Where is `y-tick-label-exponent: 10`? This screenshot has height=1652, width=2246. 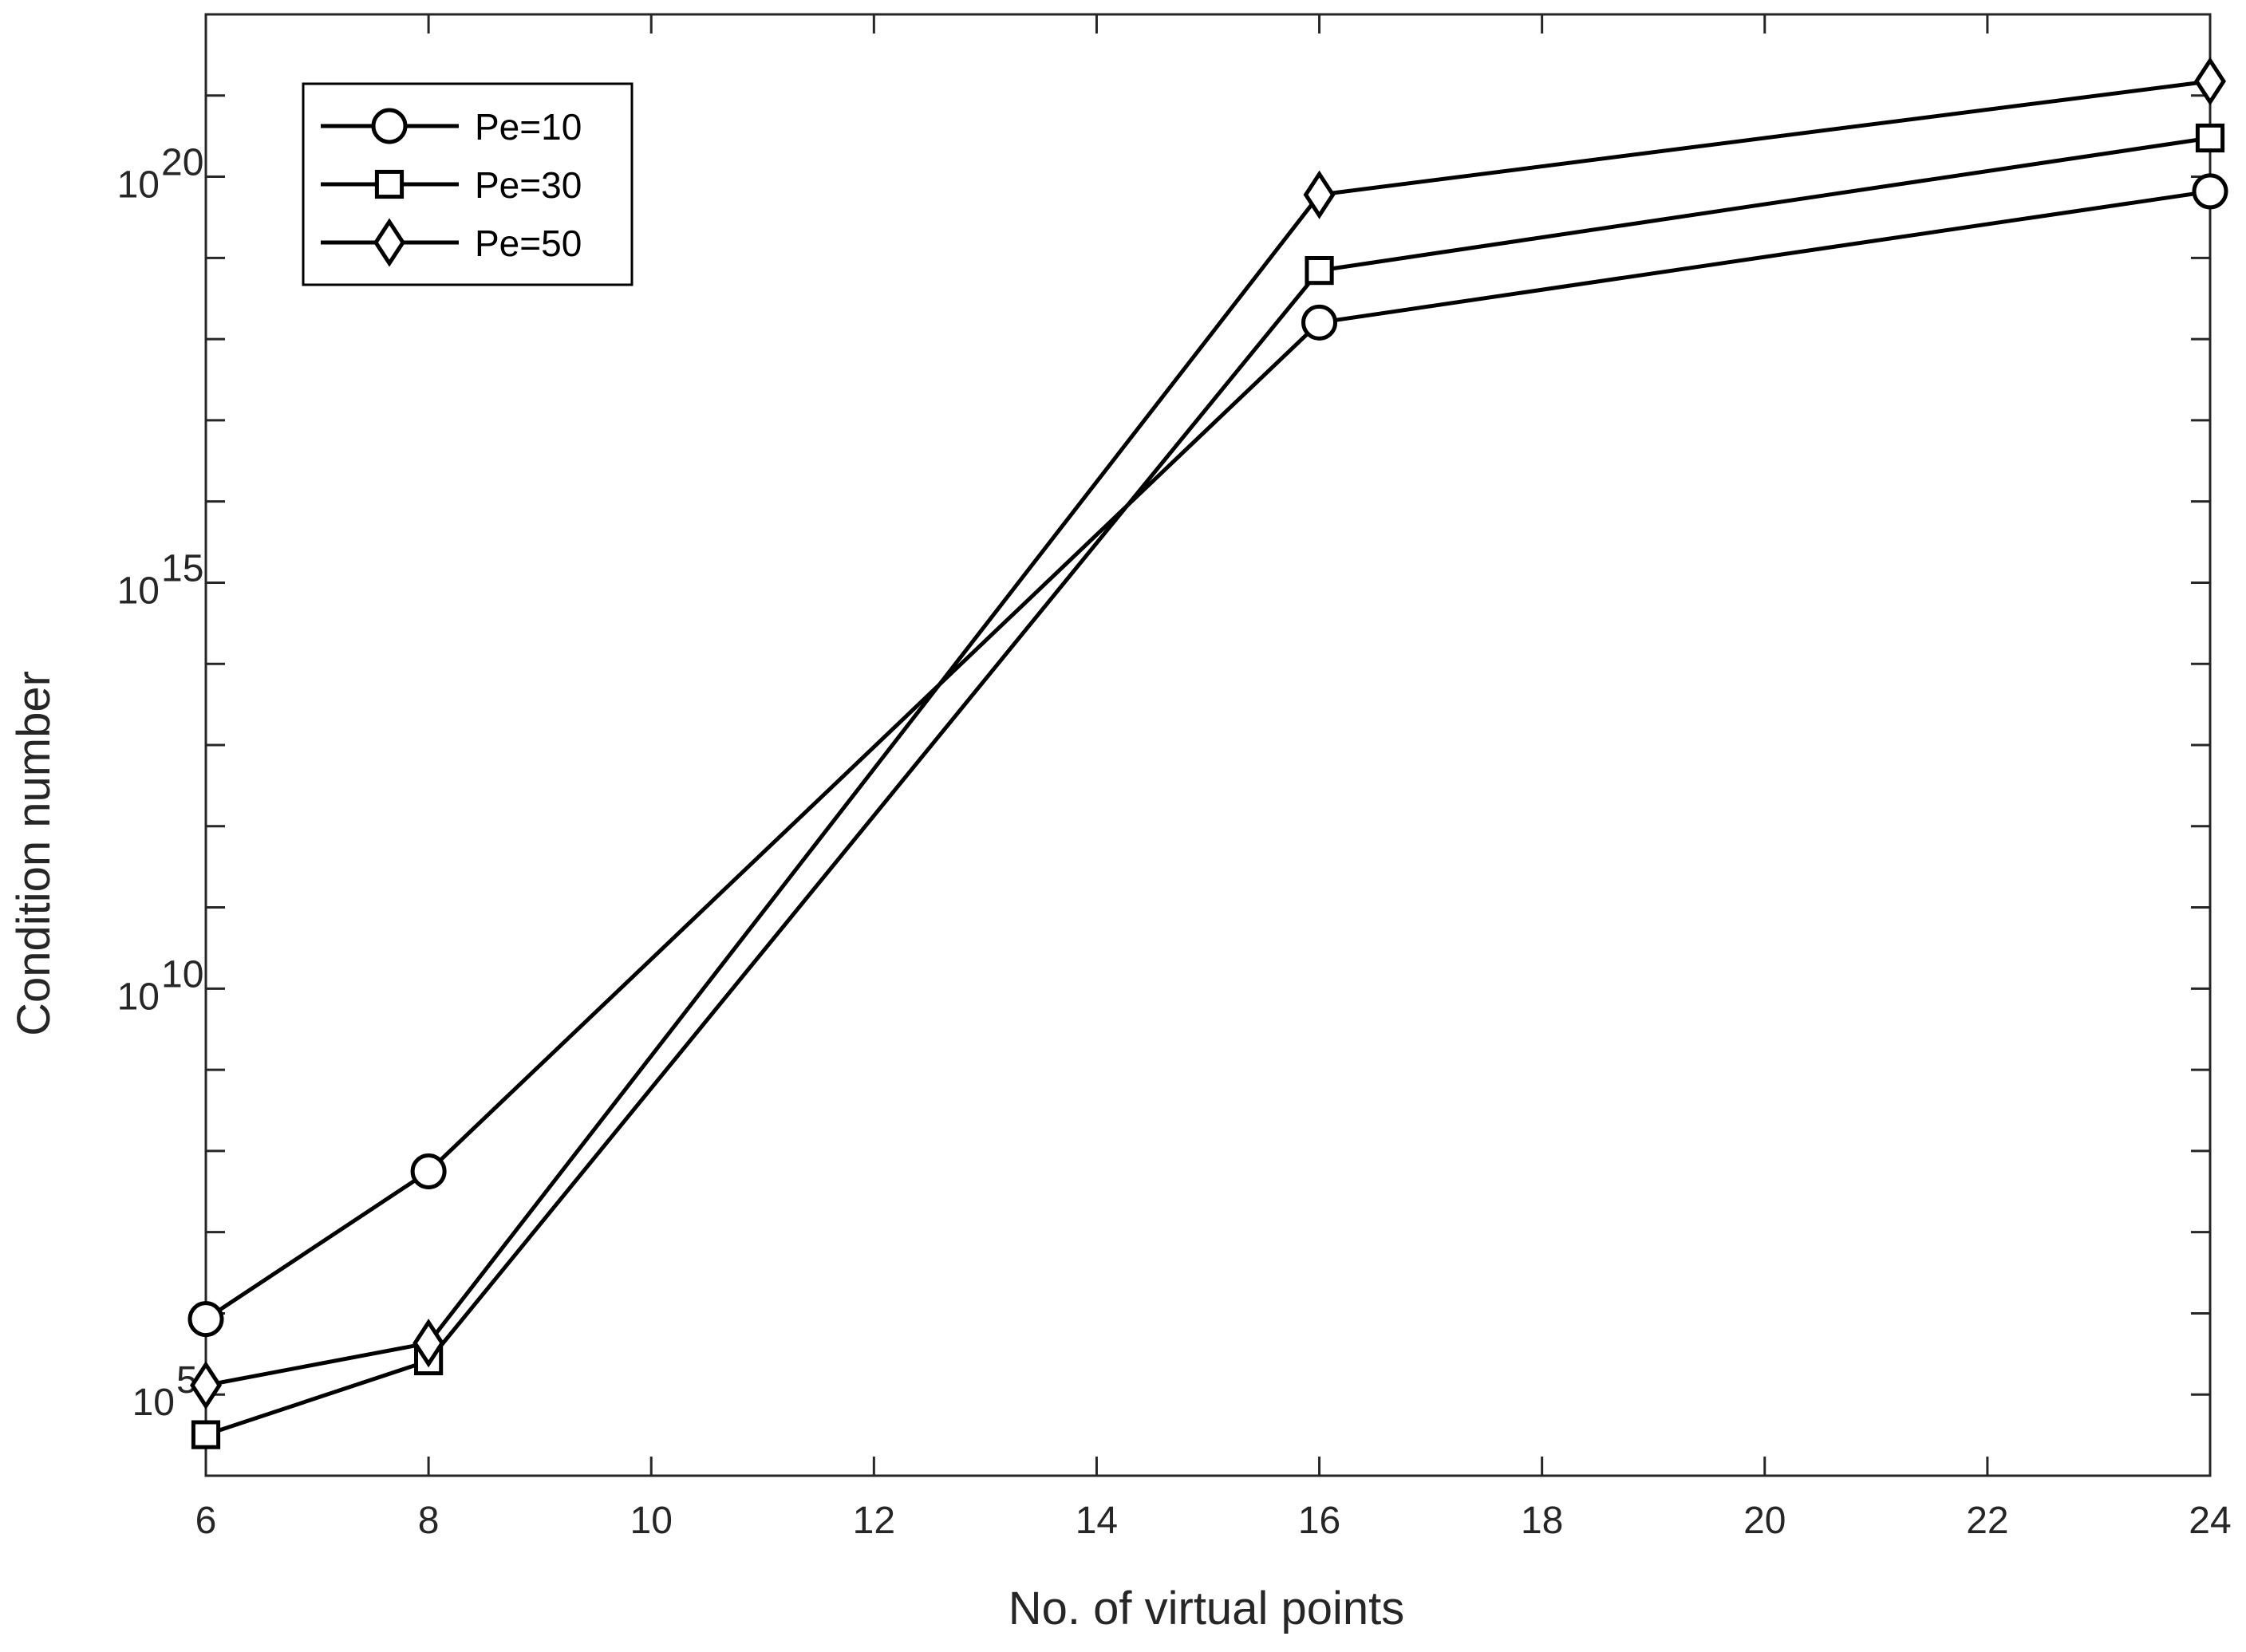 y-tick-label-exponent: 10 is located at coordinates (182, 974).